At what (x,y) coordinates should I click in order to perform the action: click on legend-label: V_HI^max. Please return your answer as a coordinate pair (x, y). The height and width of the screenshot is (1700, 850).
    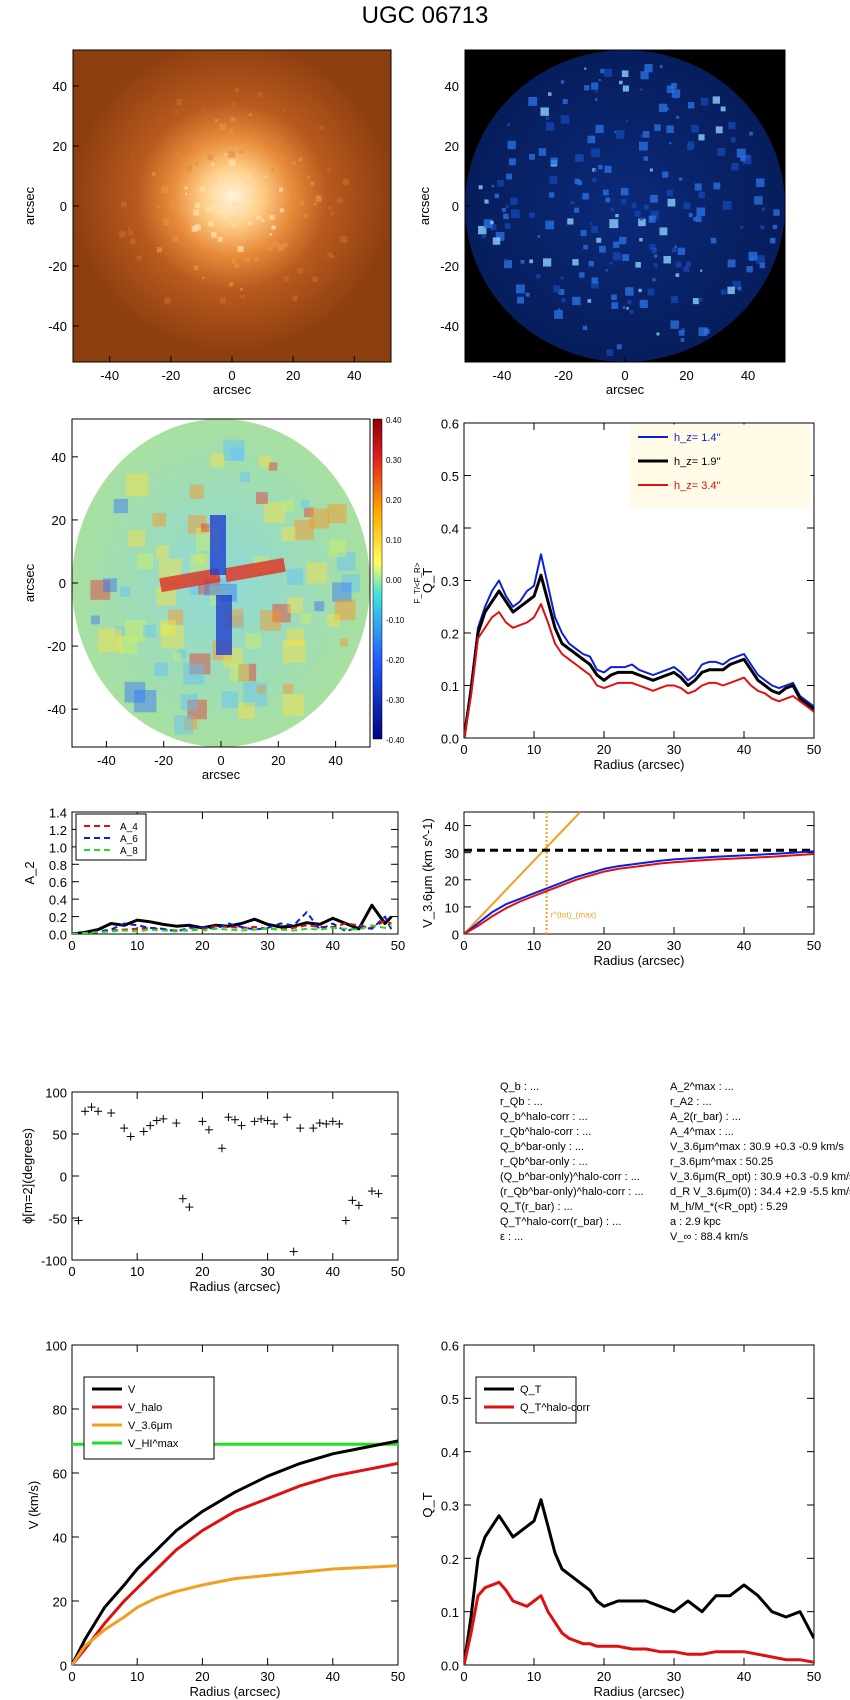
    Looking at the image, I should click on (153, 1444).